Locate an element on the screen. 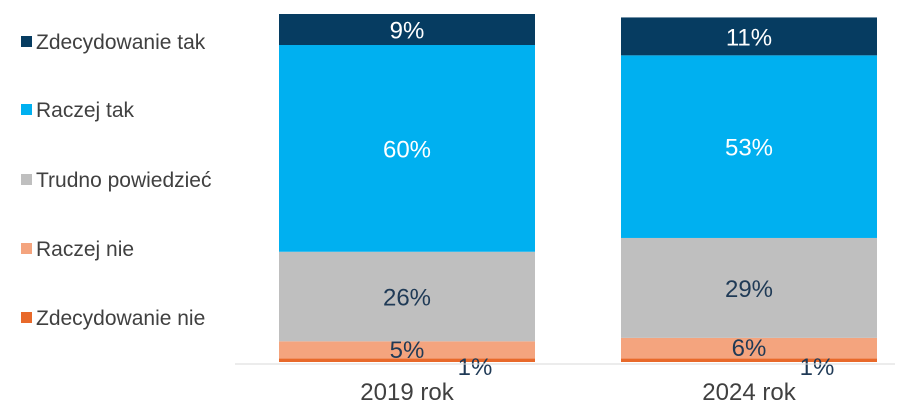  legend-swatch-raczej-tak is located at coordinates (26, 109).